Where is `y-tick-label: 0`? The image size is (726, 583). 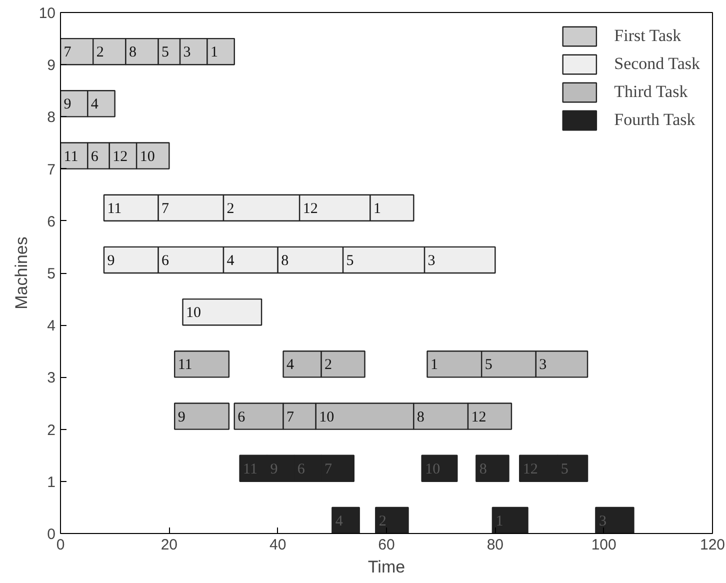 y-tick-label: 0 is located at coordinates (51, 534).